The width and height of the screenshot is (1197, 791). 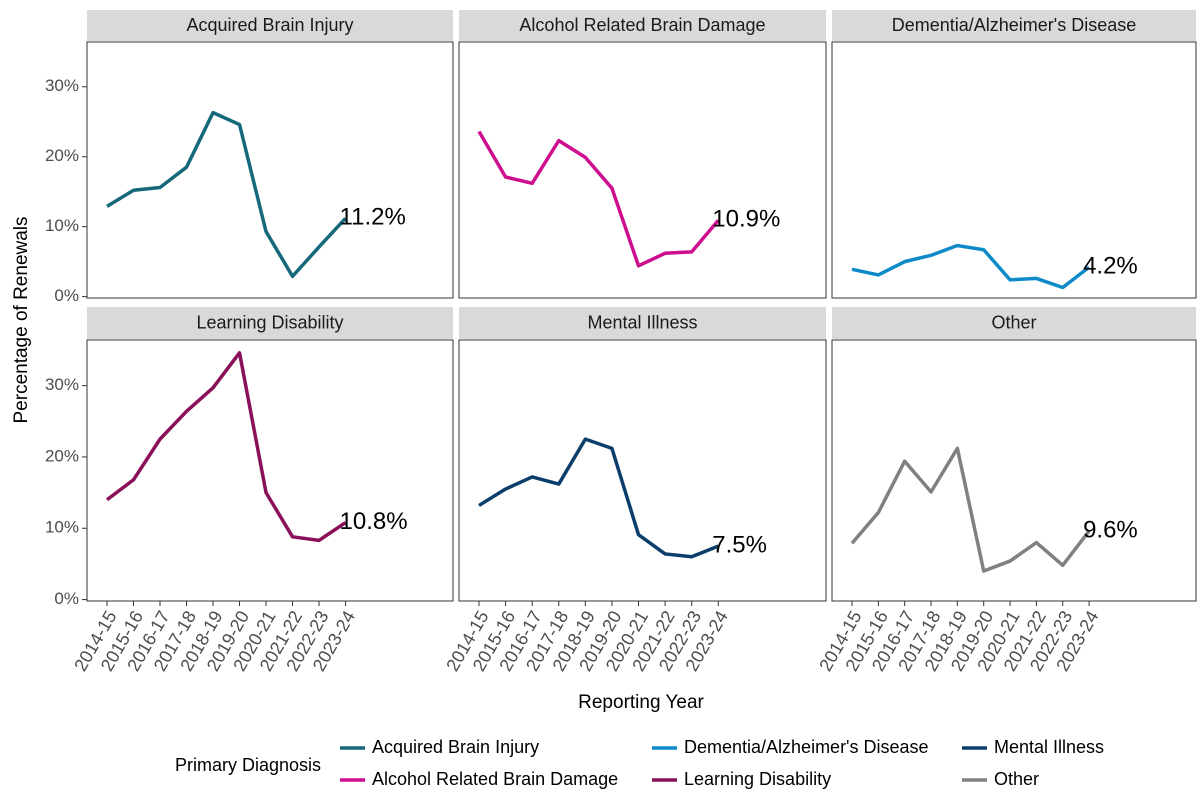 I want to click on value-label: 9.6%, so click(x=1110, y=529).